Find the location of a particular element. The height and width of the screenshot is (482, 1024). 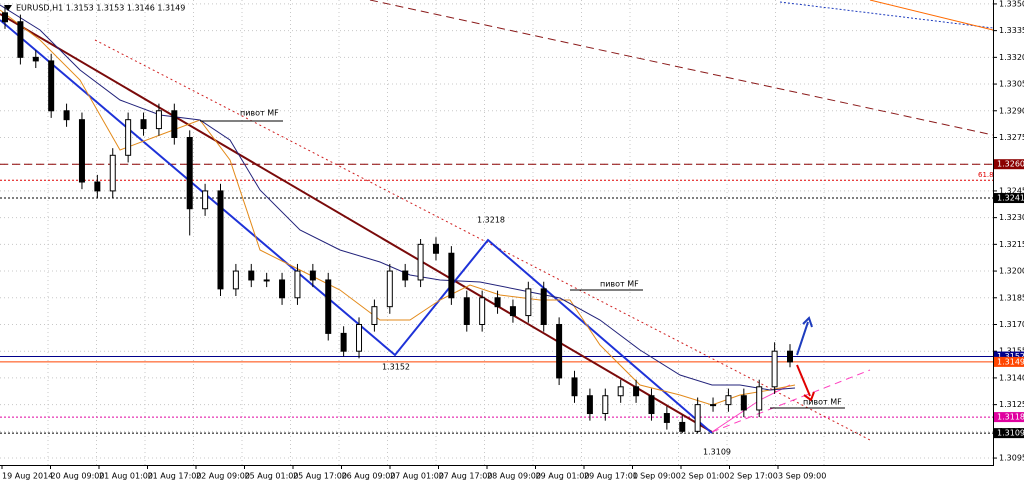

price-axis is located at coordinates (1009, 233).